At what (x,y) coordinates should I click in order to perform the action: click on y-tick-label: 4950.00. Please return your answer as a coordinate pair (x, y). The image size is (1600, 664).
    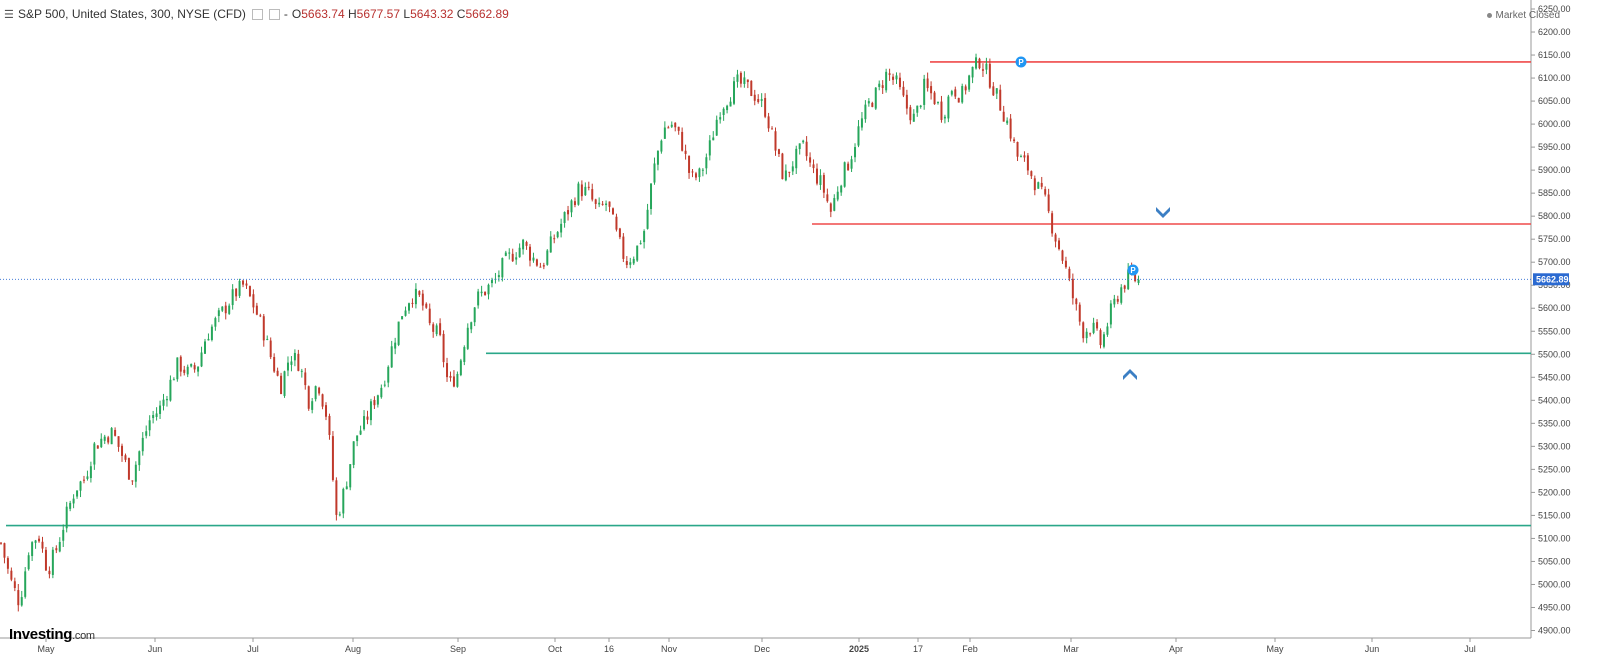
    Looking at the image, I should click on (1554, 607).